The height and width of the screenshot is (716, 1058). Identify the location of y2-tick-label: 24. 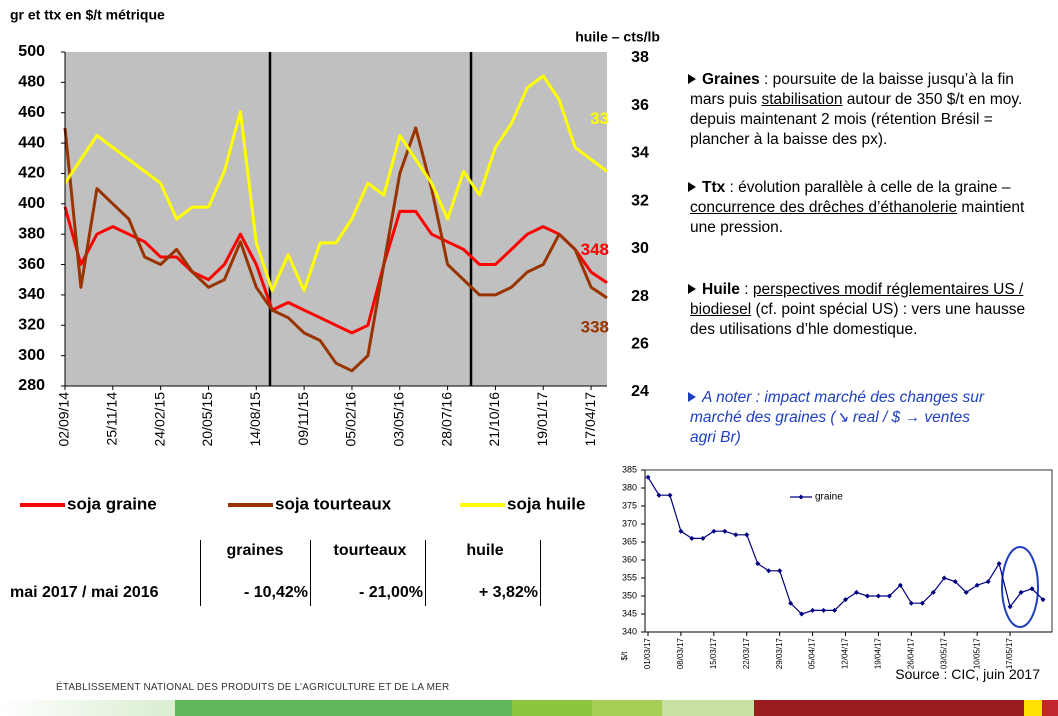
(640, 391).